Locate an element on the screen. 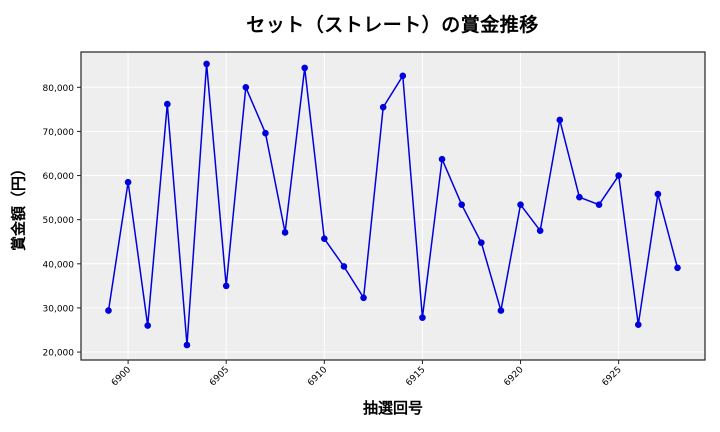 The height and width of the screenshot is (432, 720). x-axis-label: 抽選回号 is located at coordinates (392, 408).